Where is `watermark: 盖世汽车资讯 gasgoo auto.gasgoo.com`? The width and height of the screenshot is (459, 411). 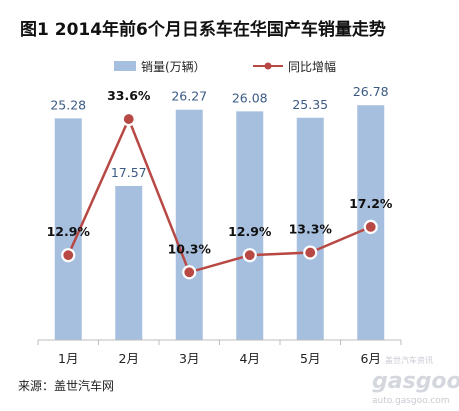
watermark: 盖世汽车资讯 gasgoo auto.gasgoo.com is located at coordinates (415, 380).